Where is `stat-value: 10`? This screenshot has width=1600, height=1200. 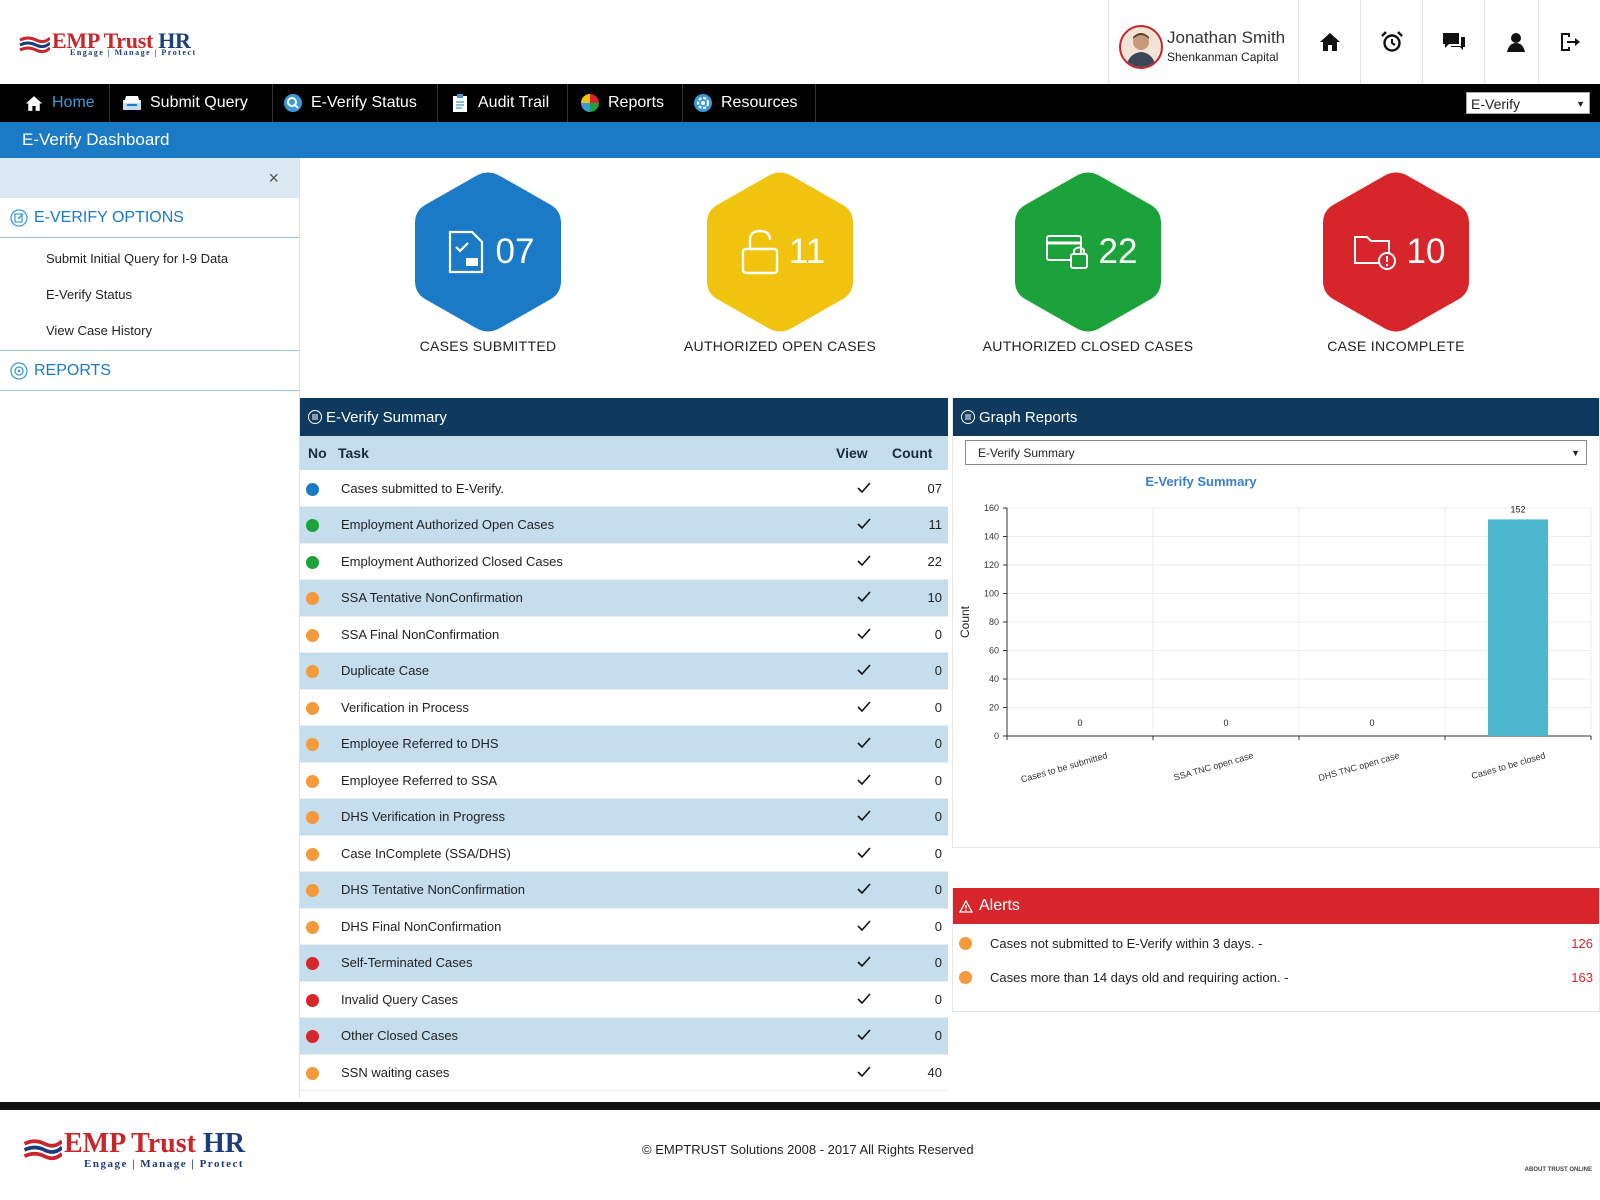
stat-value: 10 is located at coordinates (1426, 251).